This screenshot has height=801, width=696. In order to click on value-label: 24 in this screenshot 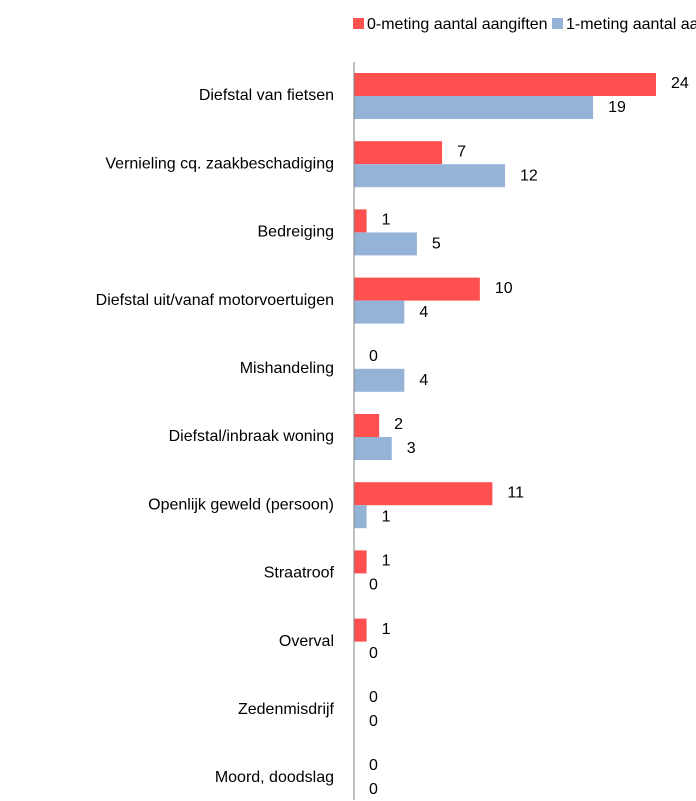, I will do `click(680, 83)`.